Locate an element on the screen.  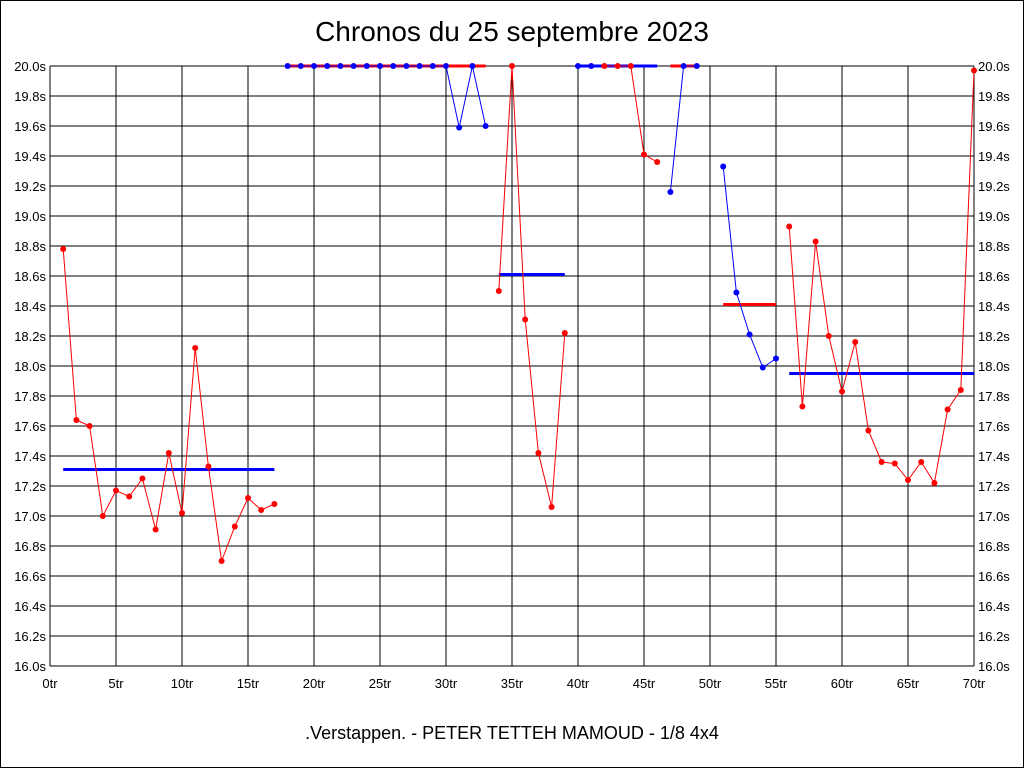
x-tick-label: 10tr is located at coordinates (182, 683).